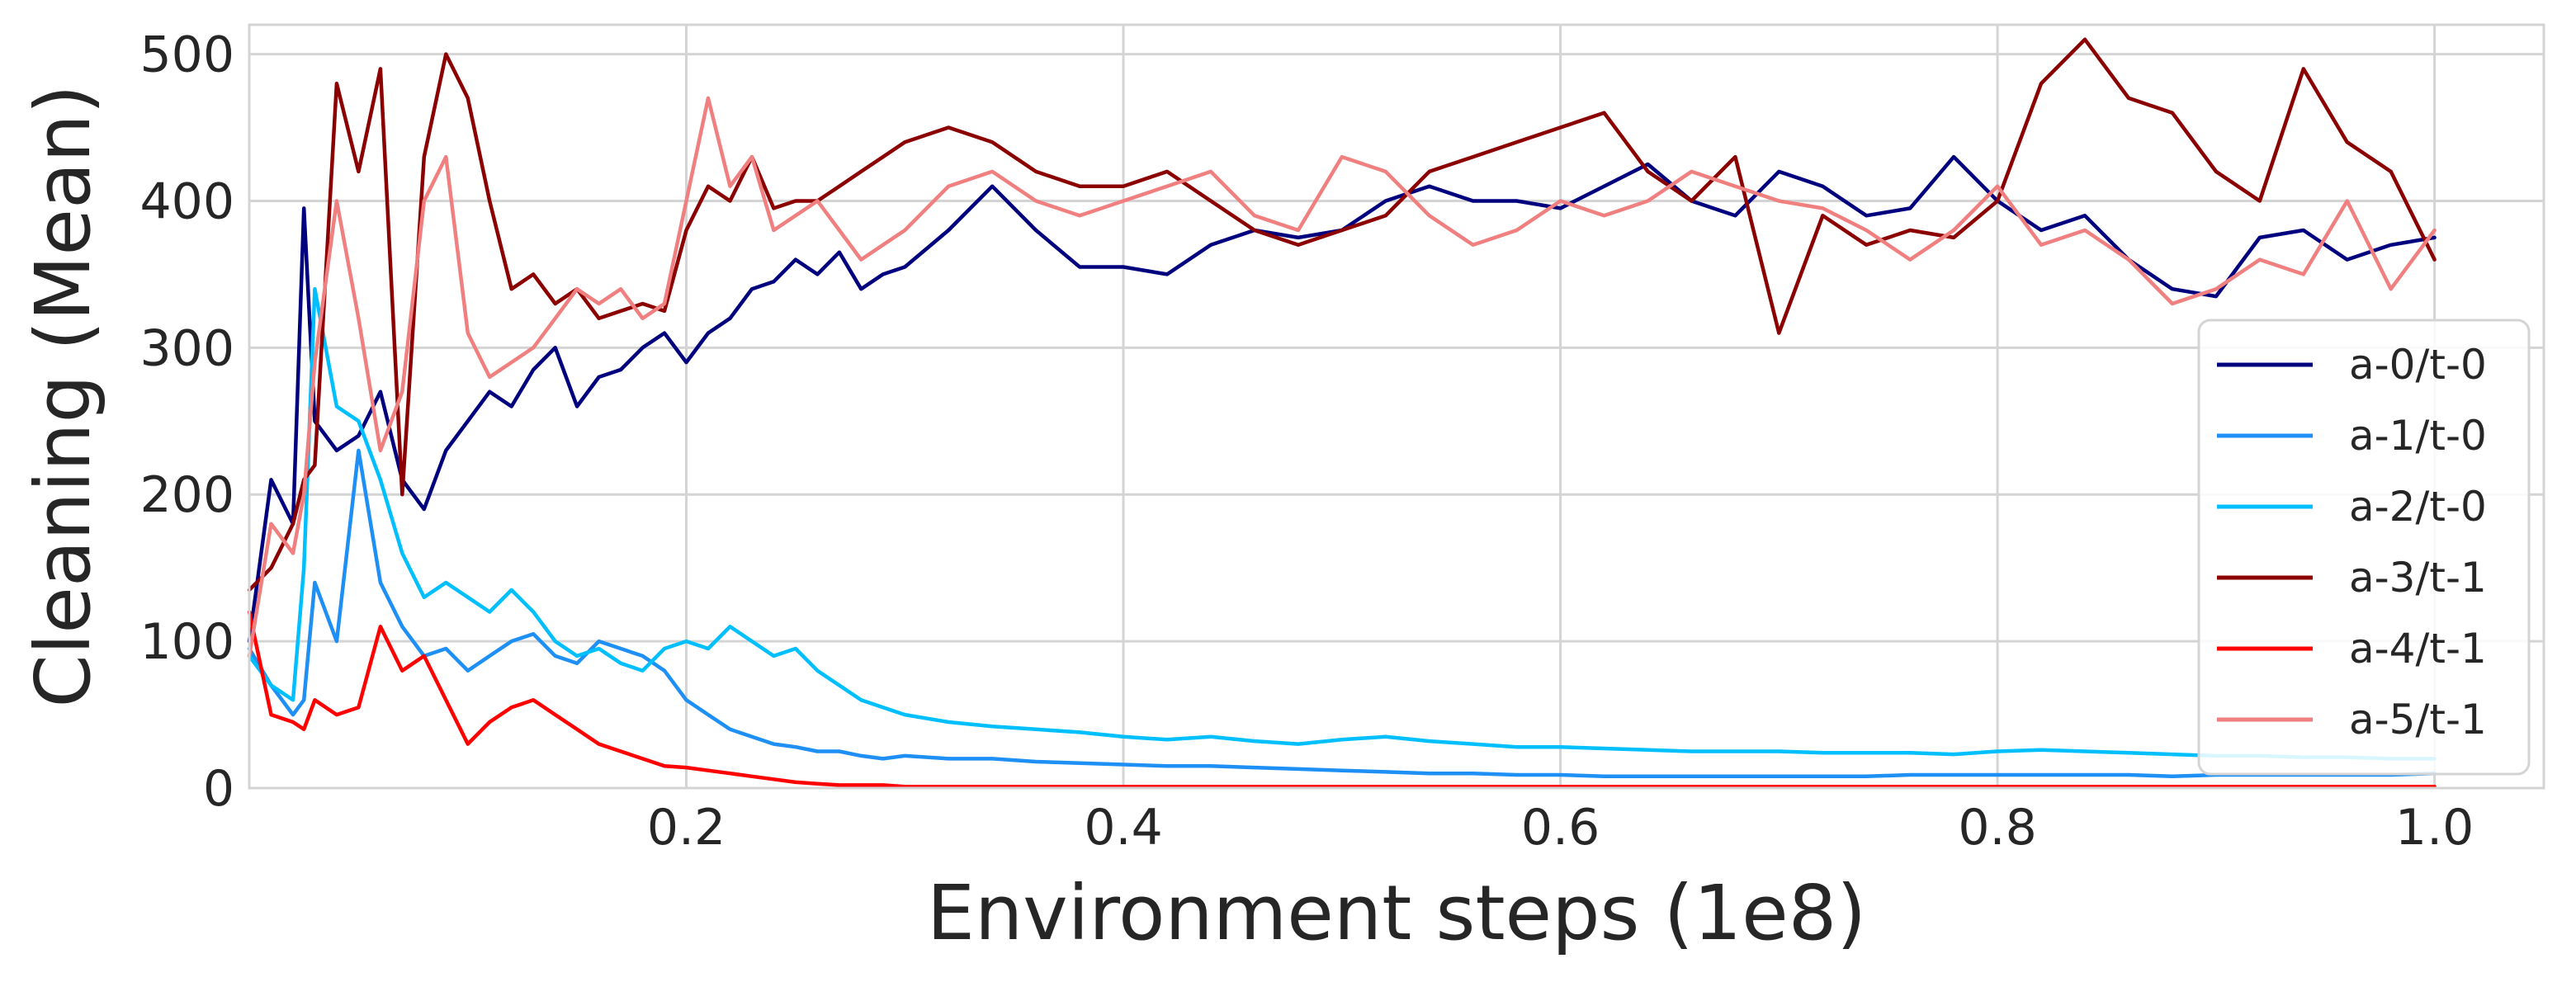 The height and width of the screenshot is (982, 2576). What do you see at coordinates (686, 828) in the screenshot?
I see `x-tick-label: 0.2` at bounding box center [686, 828].